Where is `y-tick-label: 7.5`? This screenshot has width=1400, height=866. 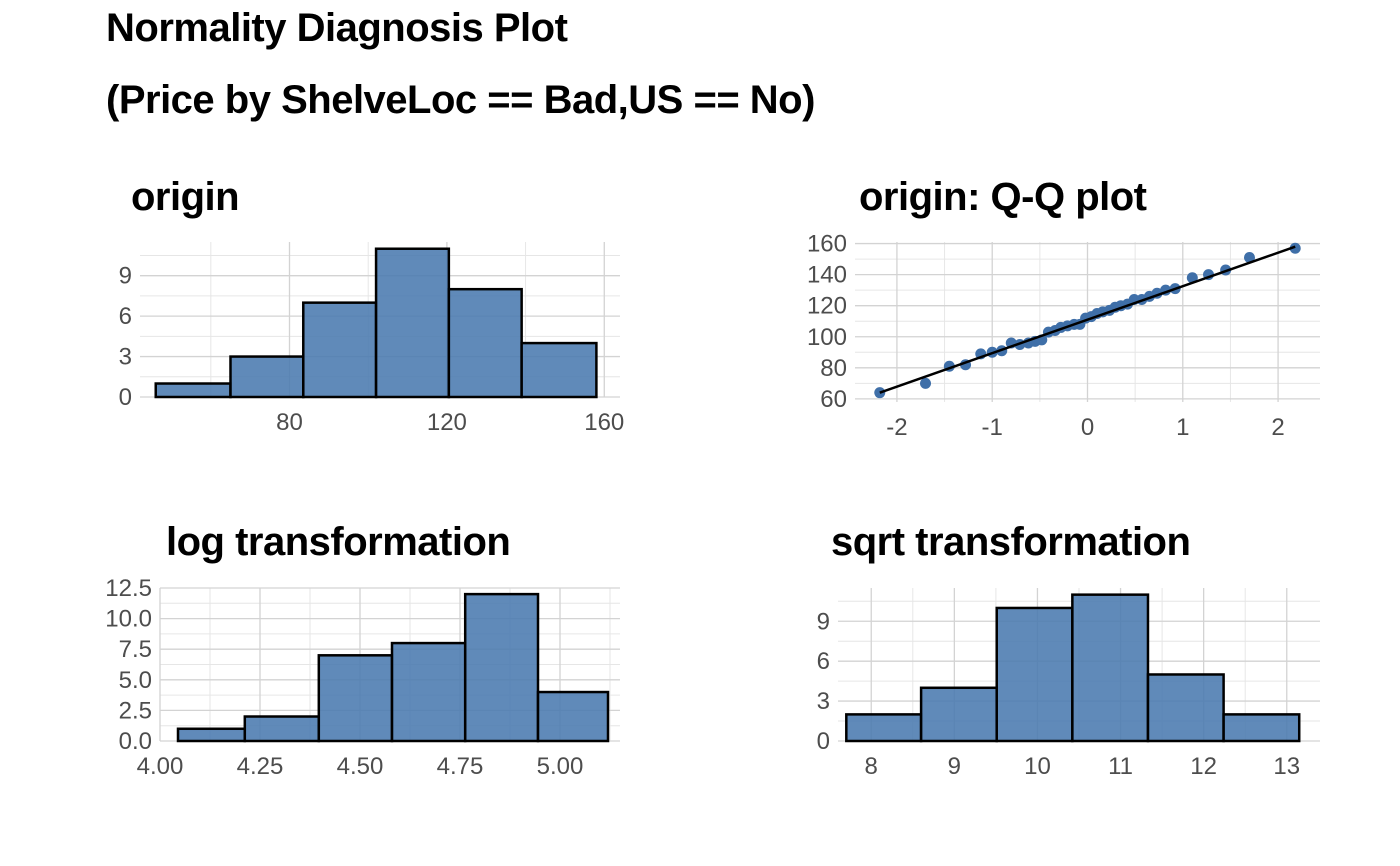
y-tick-label: 7.5 is located at coordinates (135, 649).